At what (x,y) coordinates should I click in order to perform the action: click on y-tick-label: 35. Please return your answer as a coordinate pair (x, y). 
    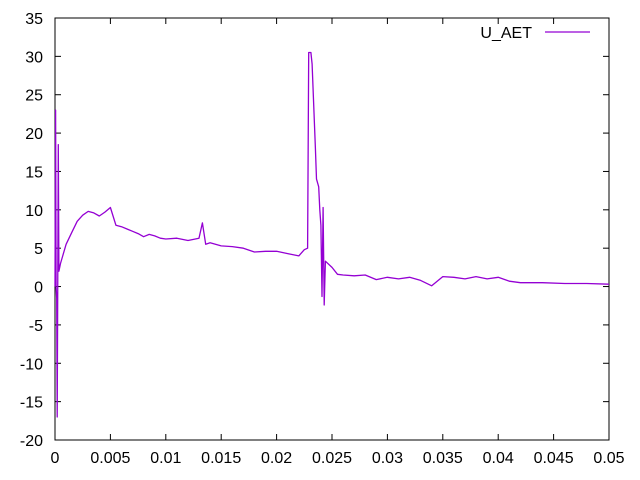
    Looking at the image, I should click on (34, 19).